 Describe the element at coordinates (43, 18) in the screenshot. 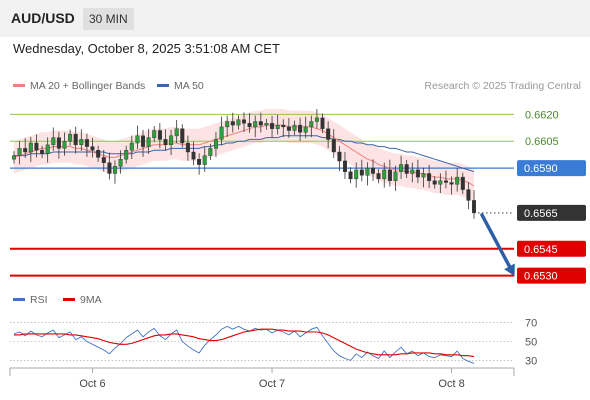

I see `symbol-title: AUD/USD` at that location.